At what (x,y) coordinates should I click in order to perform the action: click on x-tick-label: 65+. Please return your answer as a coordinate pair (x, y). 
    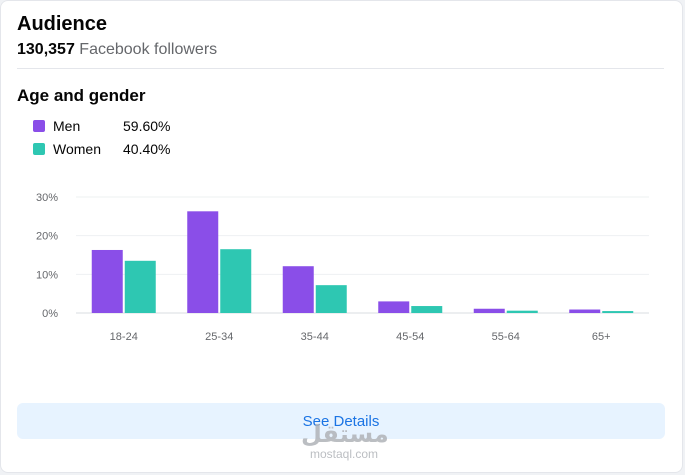
    Looking at the image, I should click on (601, 337).